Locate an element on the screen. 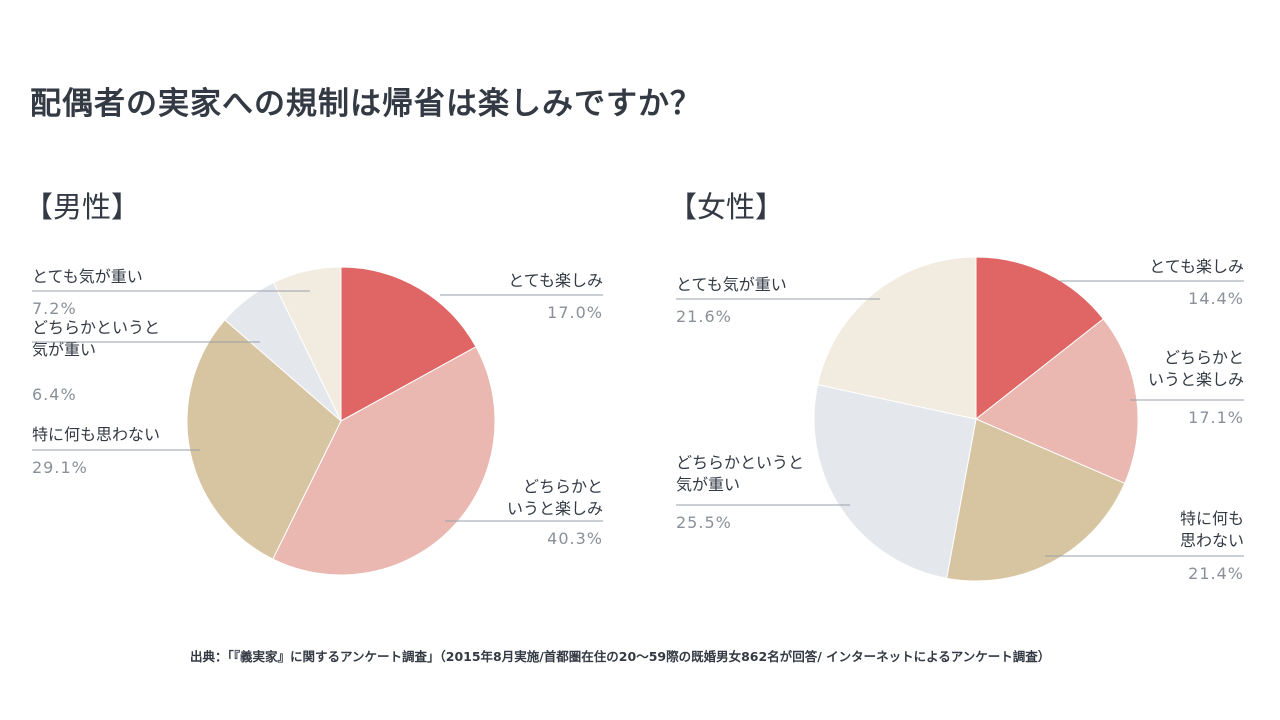  male-slice-5-value-label: 7.2% is located at coordinates (54, 308).